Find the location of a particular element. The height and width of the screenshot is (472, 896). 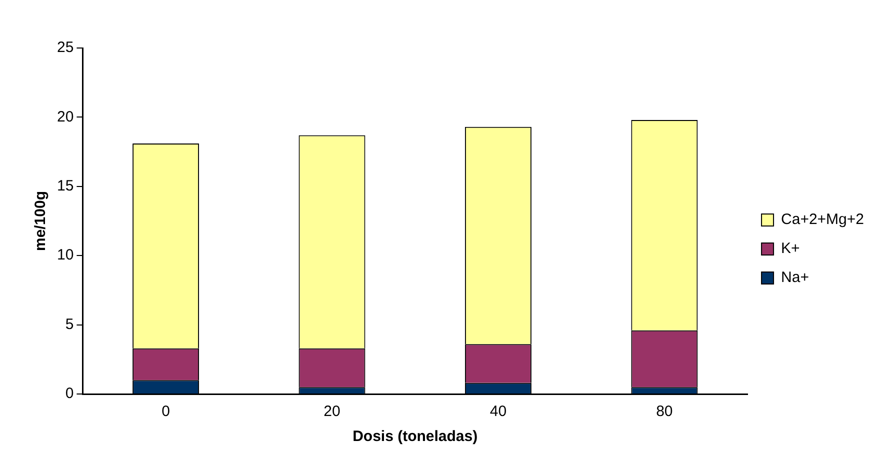

legend-label: Ca+2+Mg+2 is located at coordinates (822, 219).